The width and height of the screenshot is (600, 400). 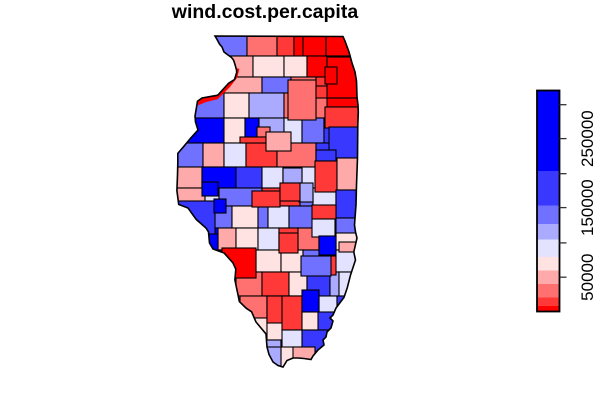 I want to click on svg-text: 250000, so click(x=587, y=138).